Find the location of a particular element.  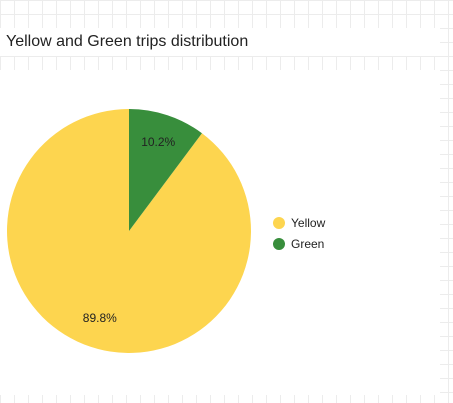

legend-label-green: Green is located at coordinates (308, 243).